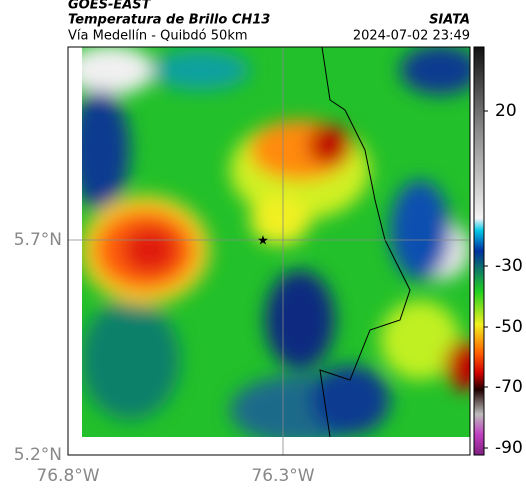  Describe the element at coordinates (38, 455) in the screenshot. I see `y-tick-label: 5.2°N` at that location.